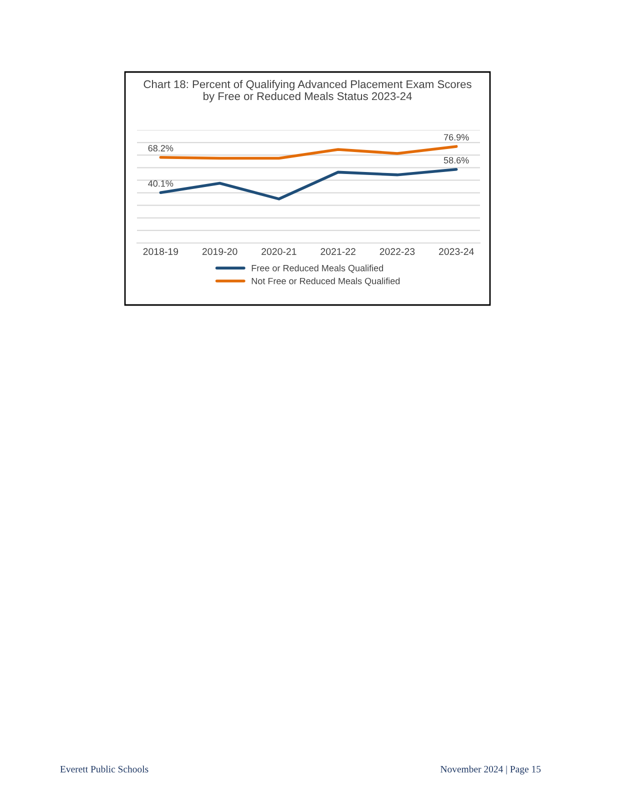 The width and height of the screenshot is (618, 800). What do you see at coordinates (397, 251) in the screenshot?
I see `x-tick-label: 2022-23` at bounding box center [397, 251].